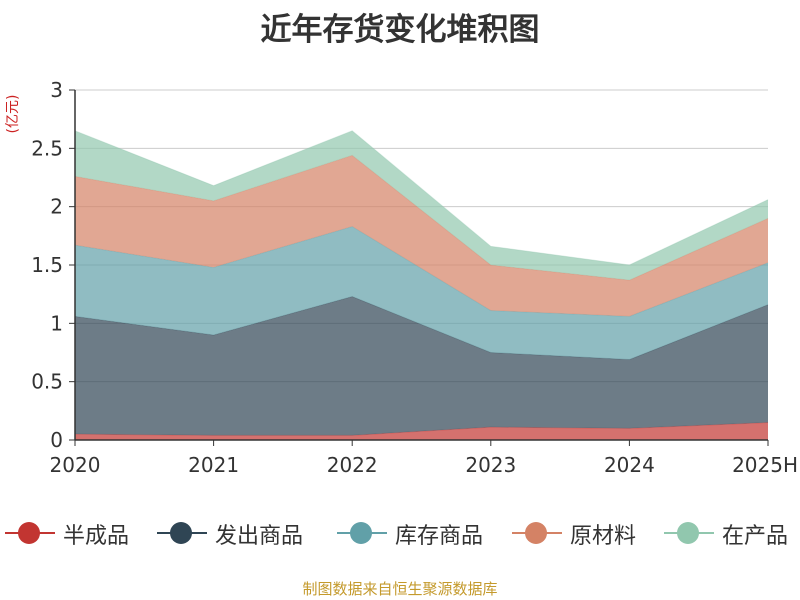  I want to click on y-tick-label: 0.5, so click(47, 382).